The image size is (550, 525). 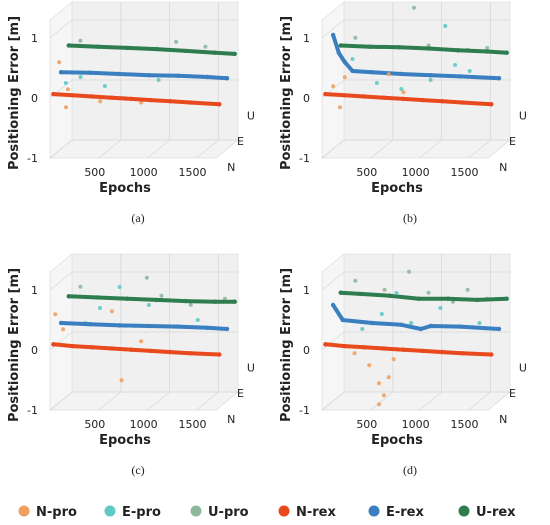 I want to click on z-tick-label-2: 1, so click(x=306, y=38).